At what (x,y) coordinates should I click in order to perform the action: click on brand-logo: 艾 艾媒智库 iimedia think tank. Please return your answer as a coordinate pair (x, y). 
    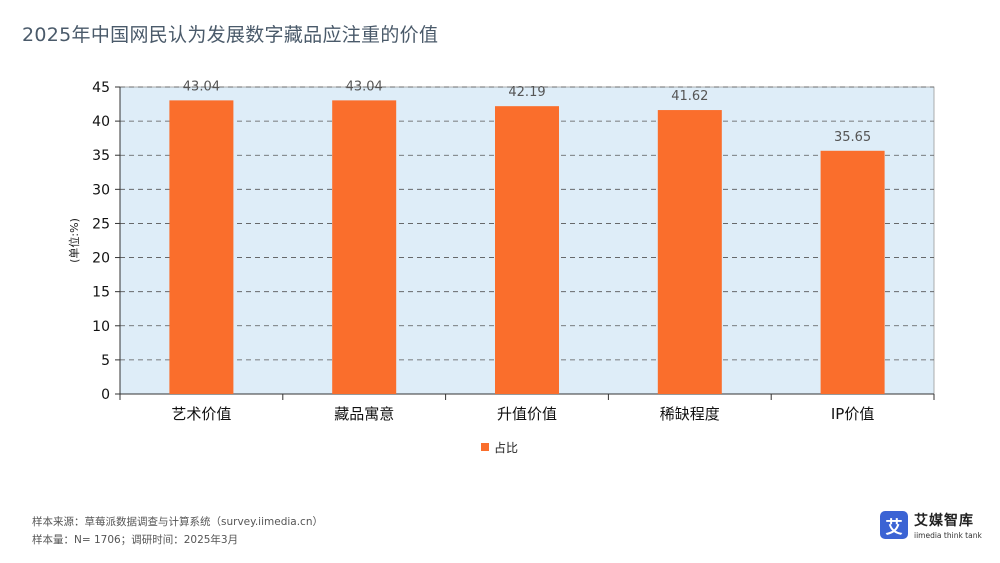
    Looking at the image, I should click on (931, 525).